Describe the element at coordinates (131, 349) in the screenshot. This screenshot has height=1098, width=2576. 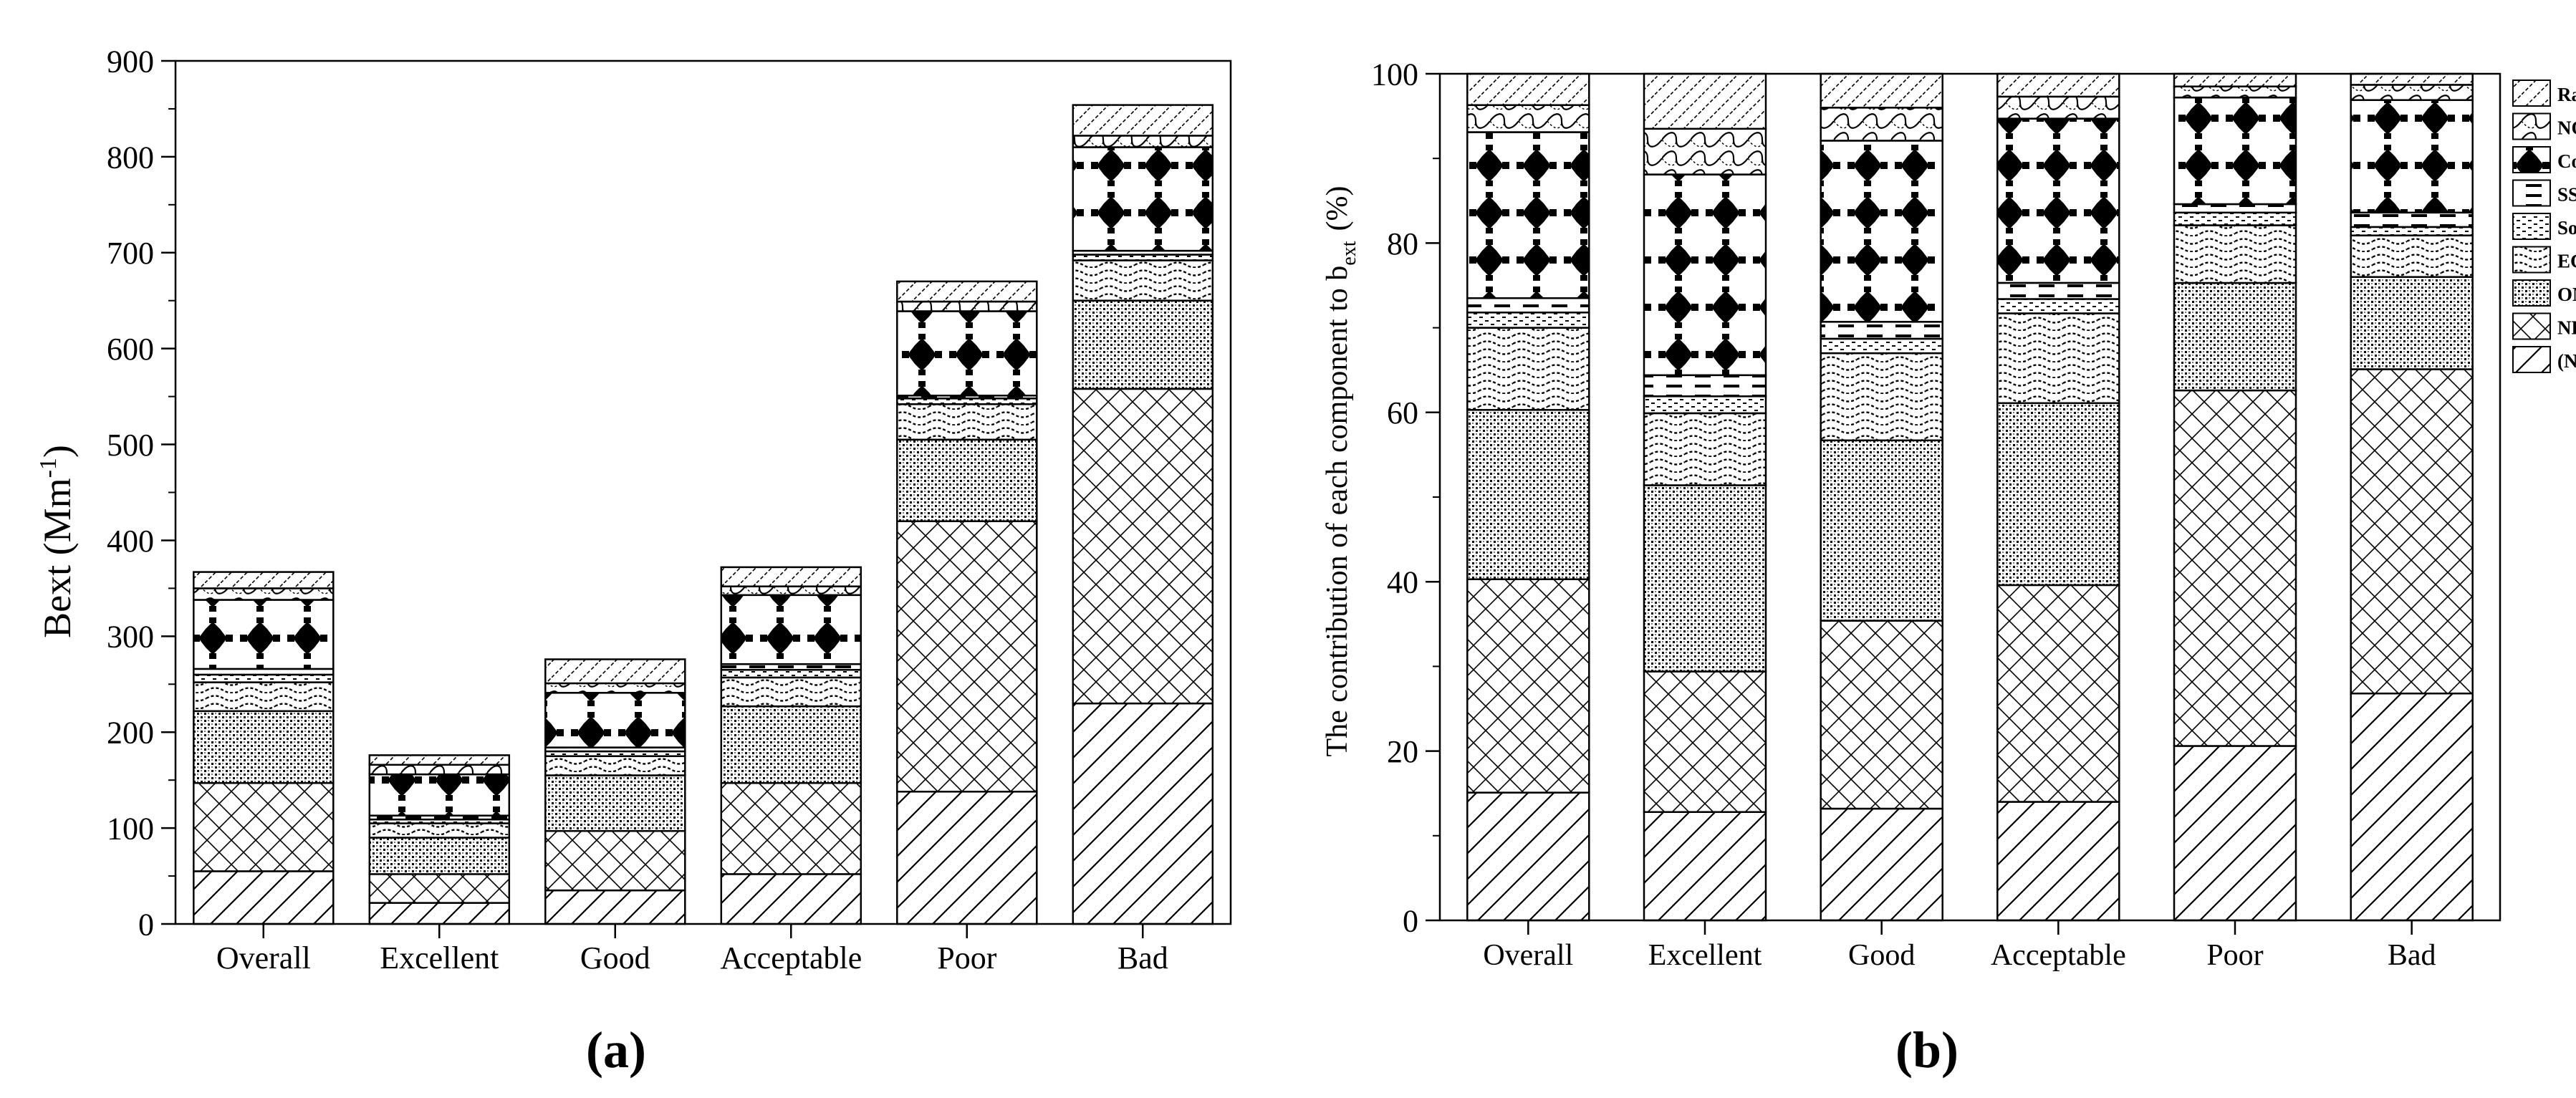
I see `y-tick-label: 600` at that location.